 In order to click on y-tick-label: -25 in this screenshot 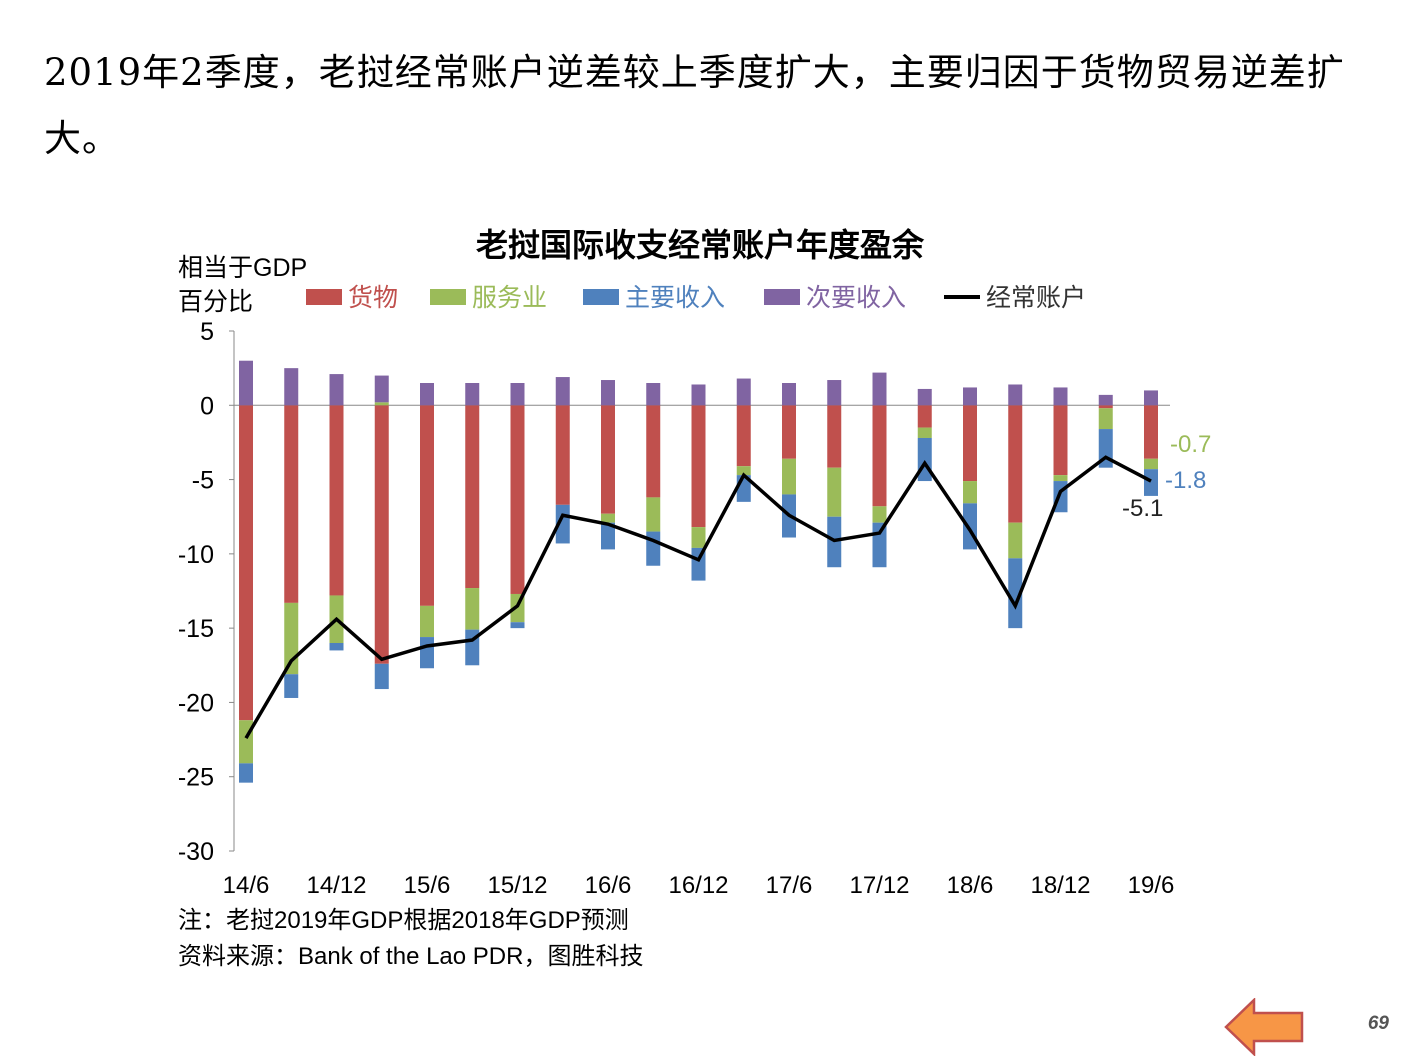, I will do `click(196, 778)`.